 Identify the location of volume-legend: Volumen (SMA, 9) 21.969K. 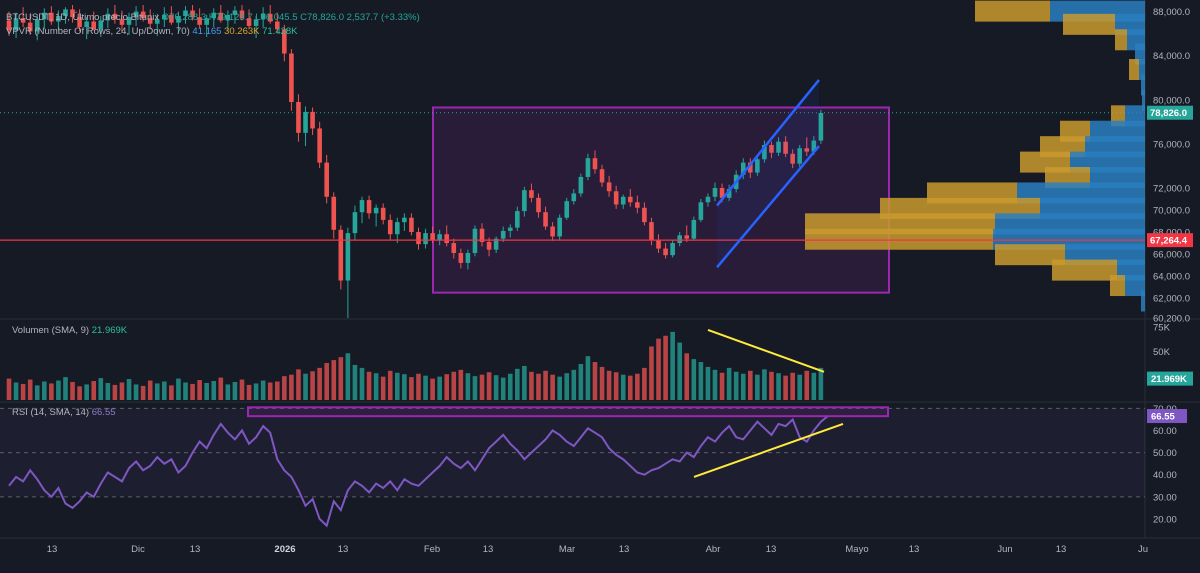
(69, 330).